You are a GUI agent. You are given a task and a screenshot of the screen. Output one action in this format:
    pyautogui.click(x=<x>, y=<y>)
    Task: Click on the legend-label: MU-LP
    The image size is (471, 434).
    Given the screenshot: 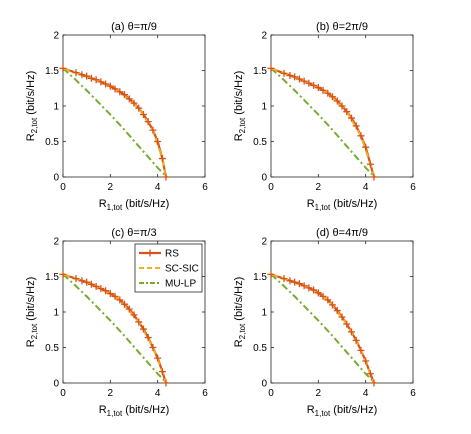 What is the action you would take?
    pyautogui.click(x=180, y=284)
    